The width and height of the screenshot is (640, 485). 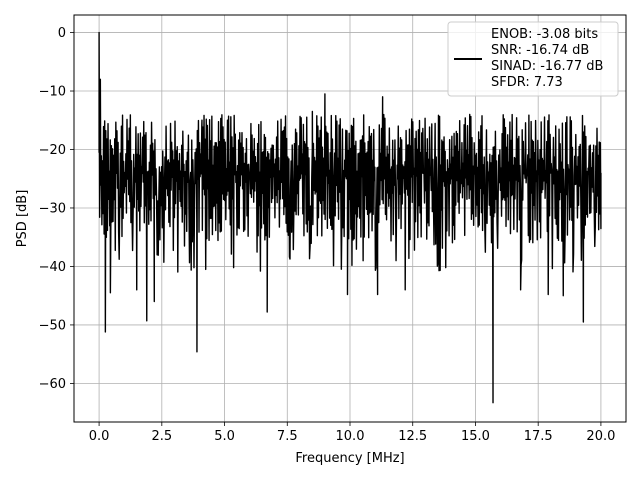 What do you see at coordinates (52, 267) in the screenshot?
I see `y-tick-label: −40` at bounding box center [52, 267].